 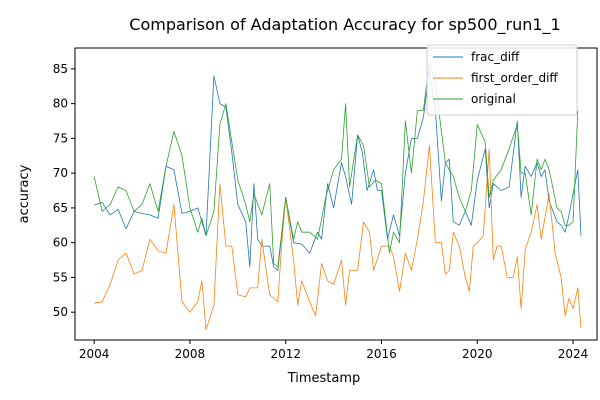 What do you see at coordinates (94, 354) in the screenshot?
I see `x-tick-label: 2004` at bounding box center [94, 354].